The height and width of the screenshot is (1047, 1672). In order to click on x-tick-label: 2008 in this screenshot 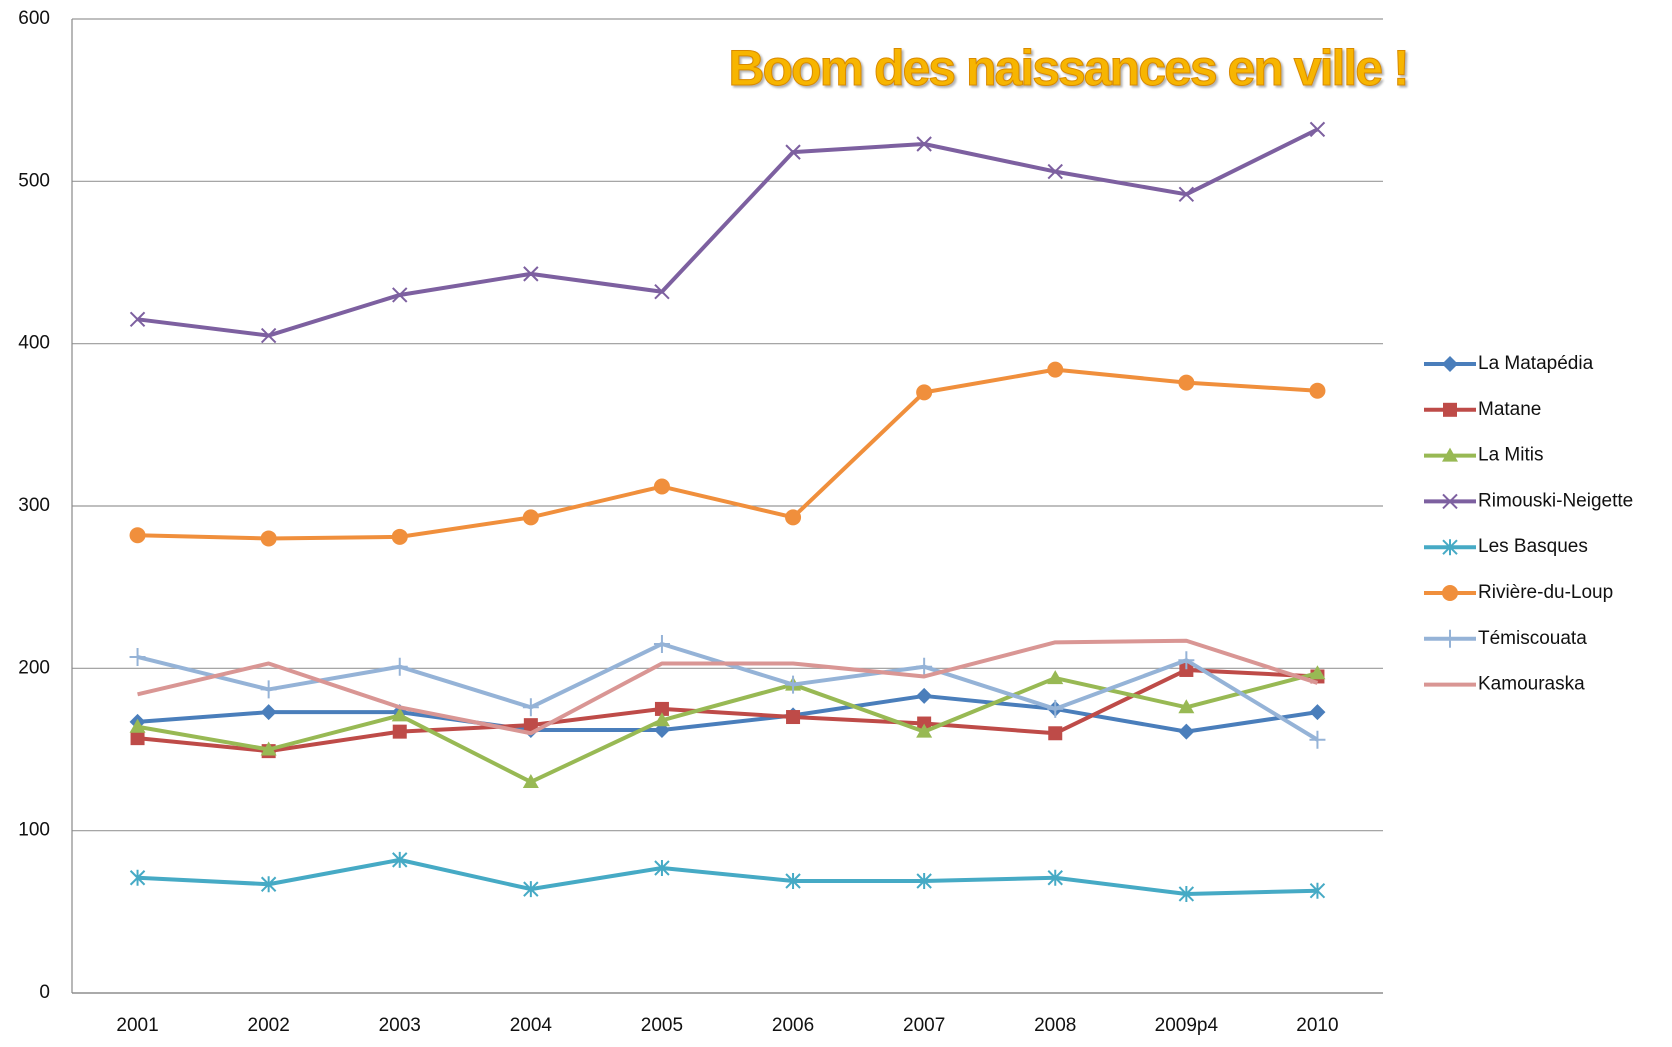, I will do `click(1055, 1025)`.